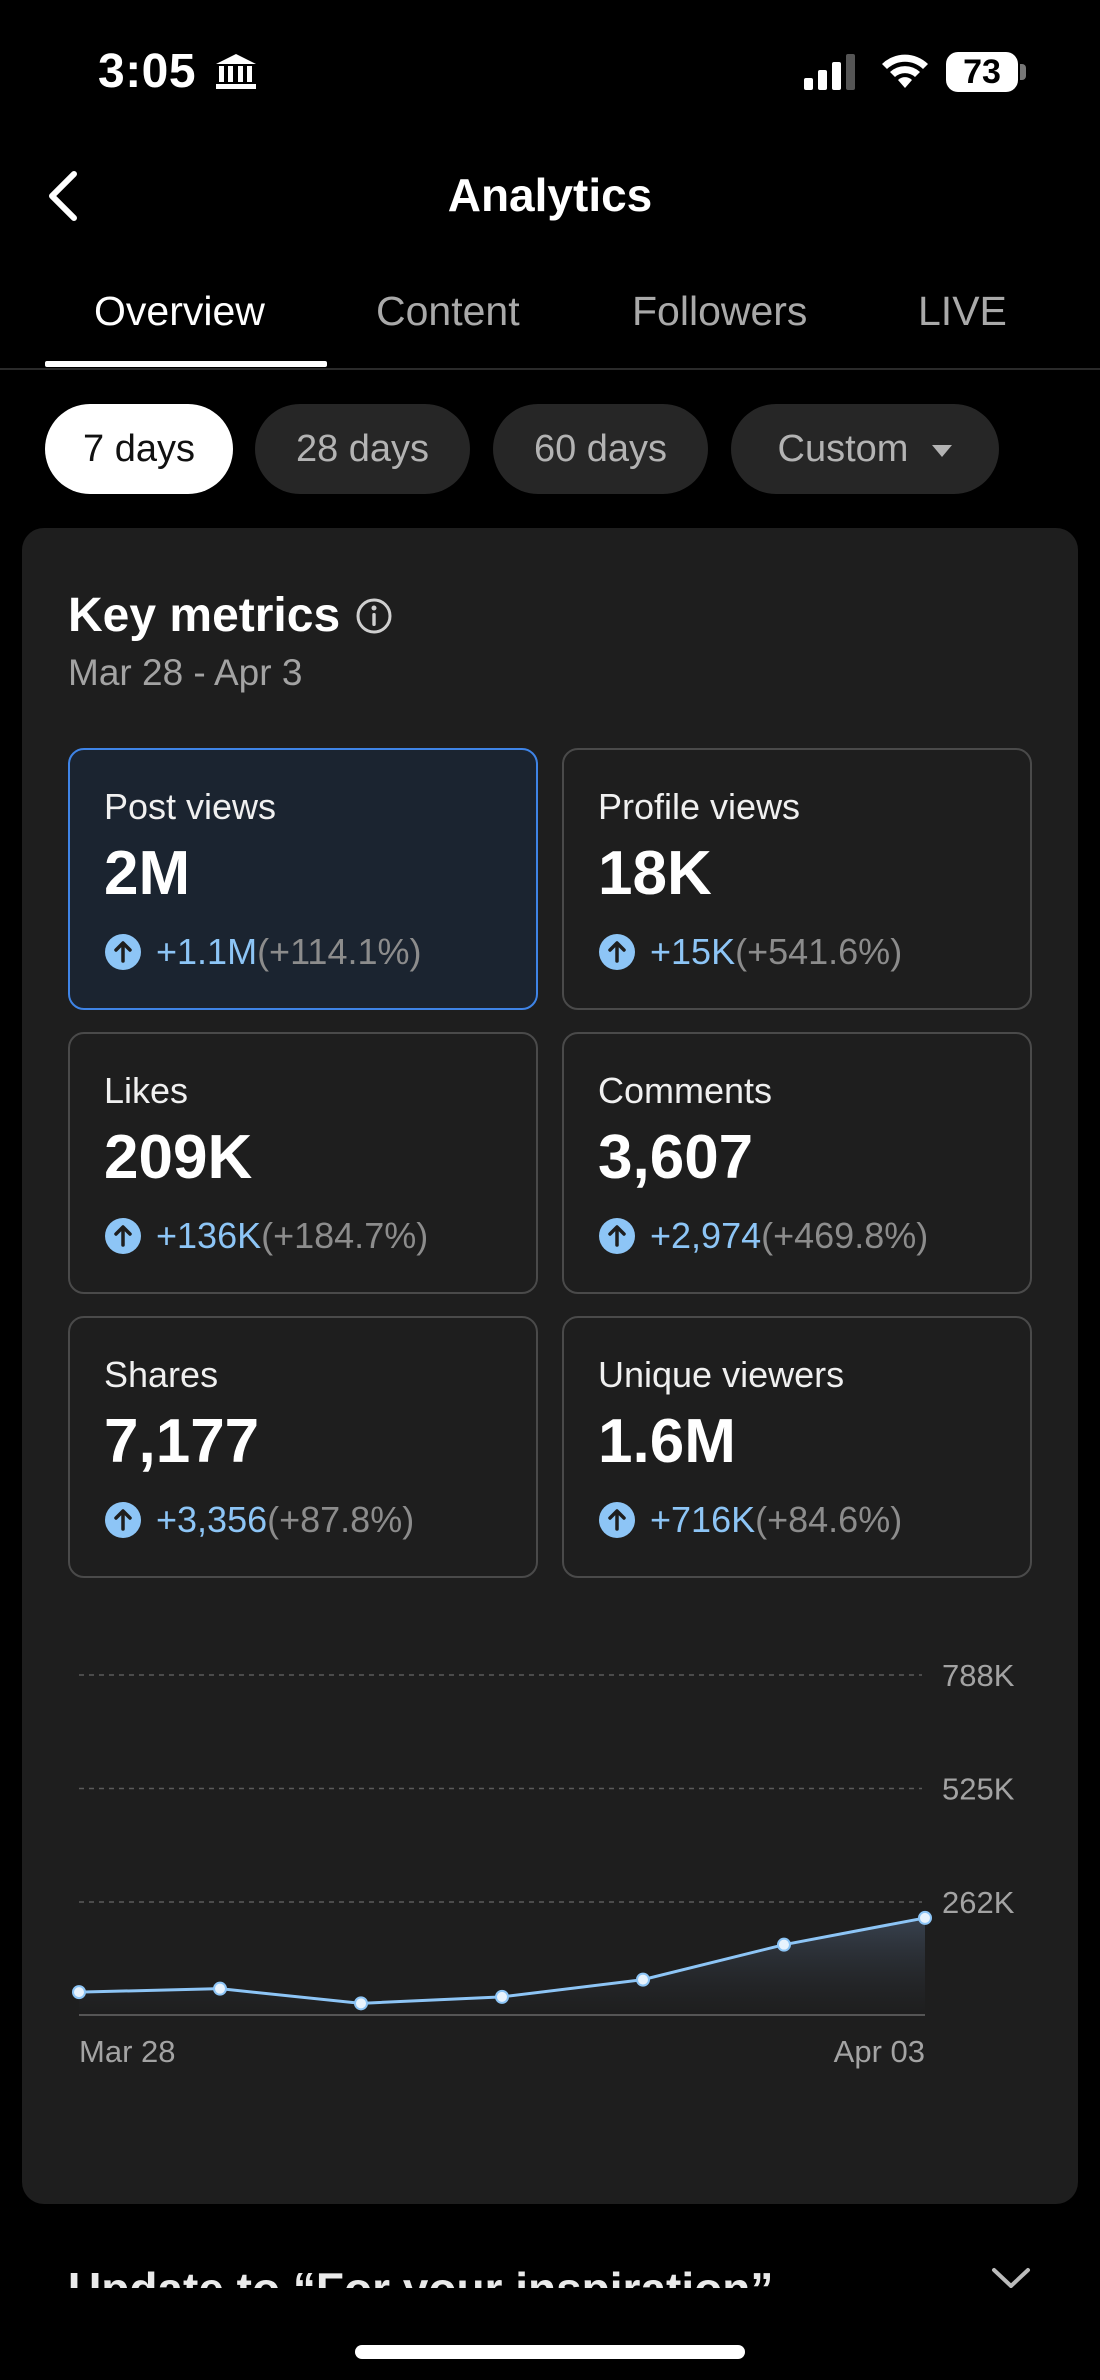  Describe the element at coordinates (797, 1447) in the screenshot. I see `metric-unique-viewers: Unique viewers 1.6M +716K (+84.6%)` at that location.